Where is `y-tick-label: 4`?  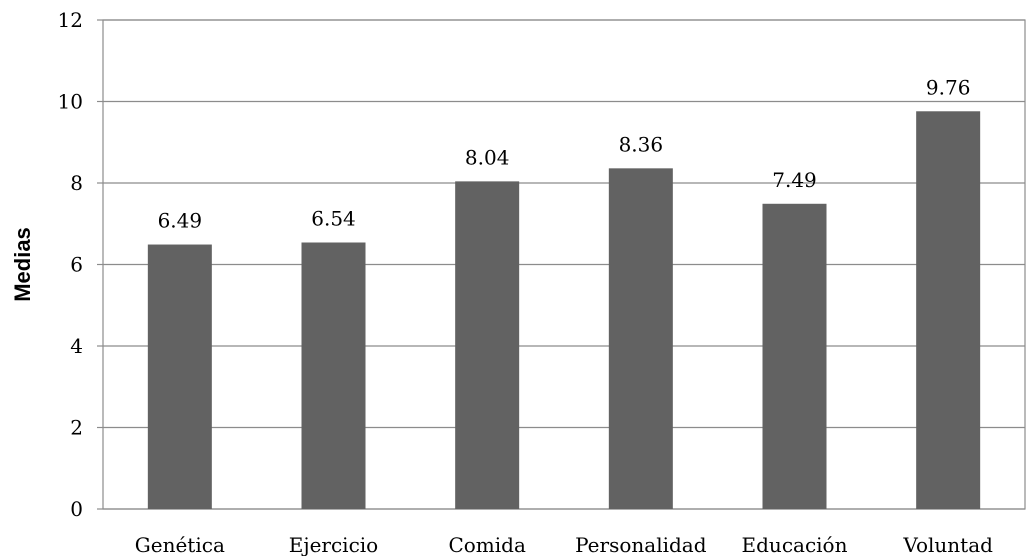
y-tick-label: 4 is located at coordinates (76, 346).